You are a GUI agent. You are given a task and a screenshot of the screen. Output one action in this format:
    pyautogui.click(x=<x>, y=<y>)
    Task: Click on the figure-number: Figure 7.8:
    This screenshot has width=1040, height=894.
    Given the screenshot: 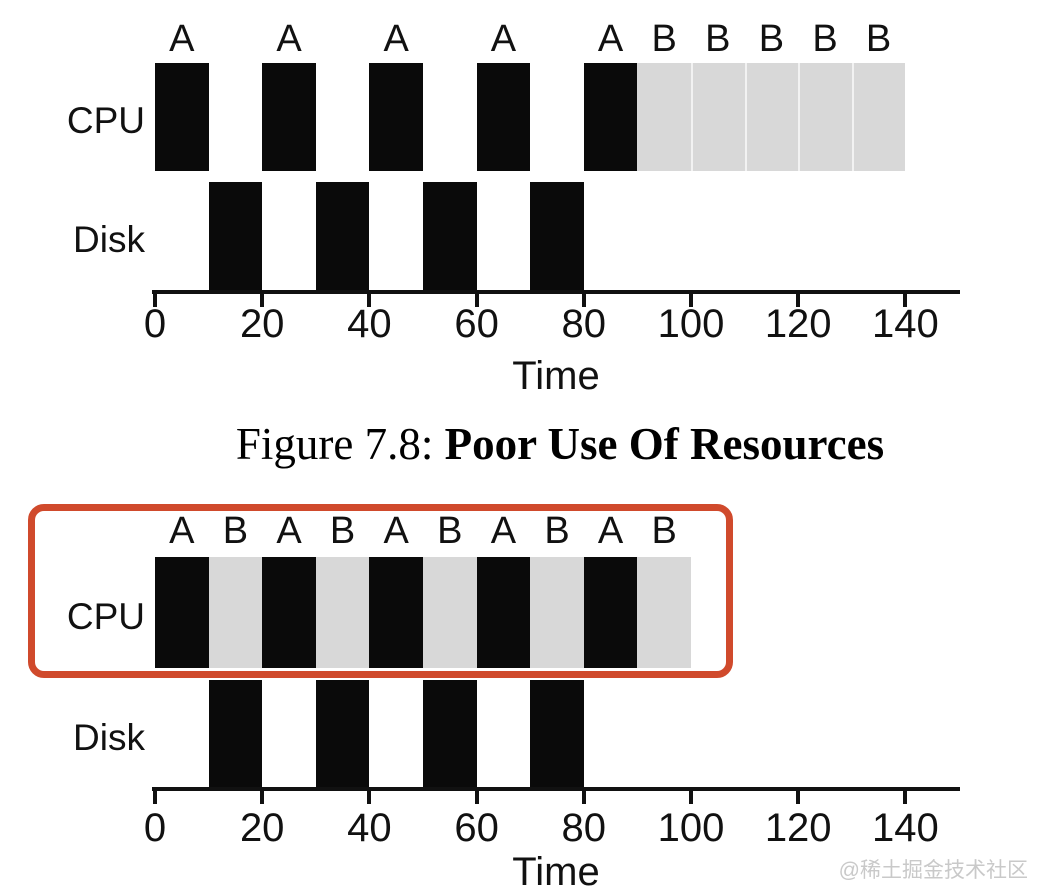 What is the action you would take?
    pyautogui.click(x=340, y=444)
    